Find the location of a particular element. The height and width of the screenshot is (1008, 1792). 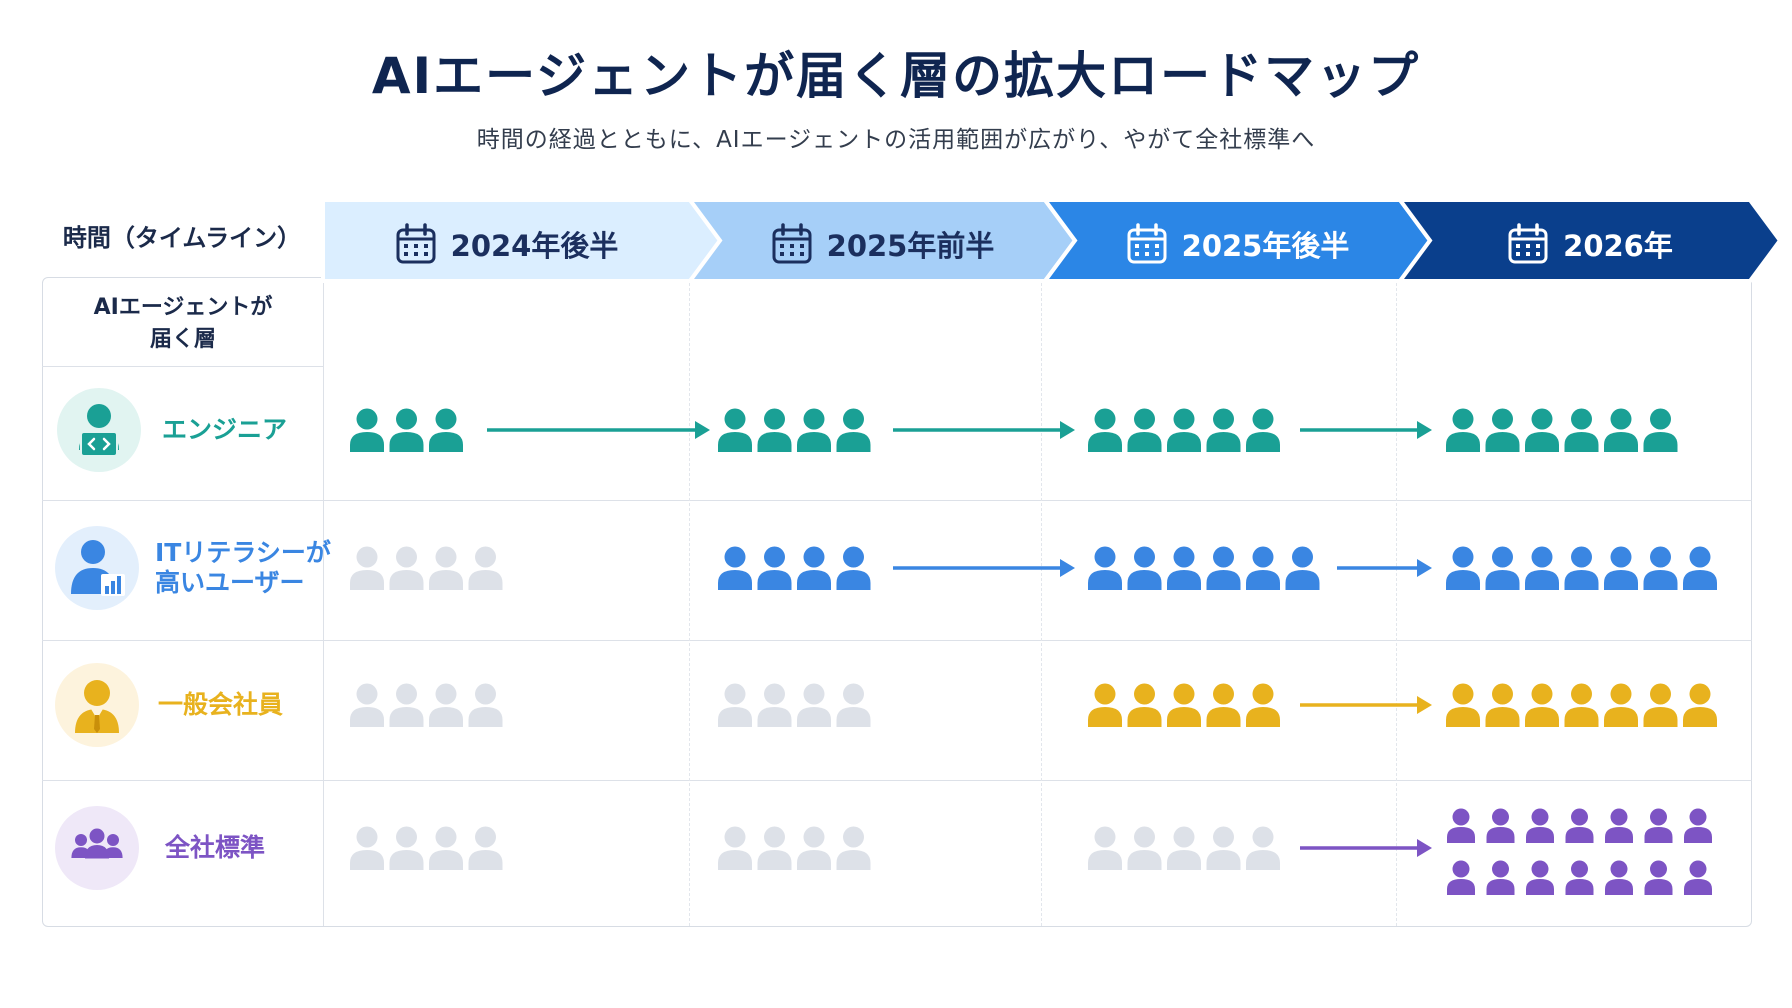

label-column-divider is located at coordinates (323, 602).